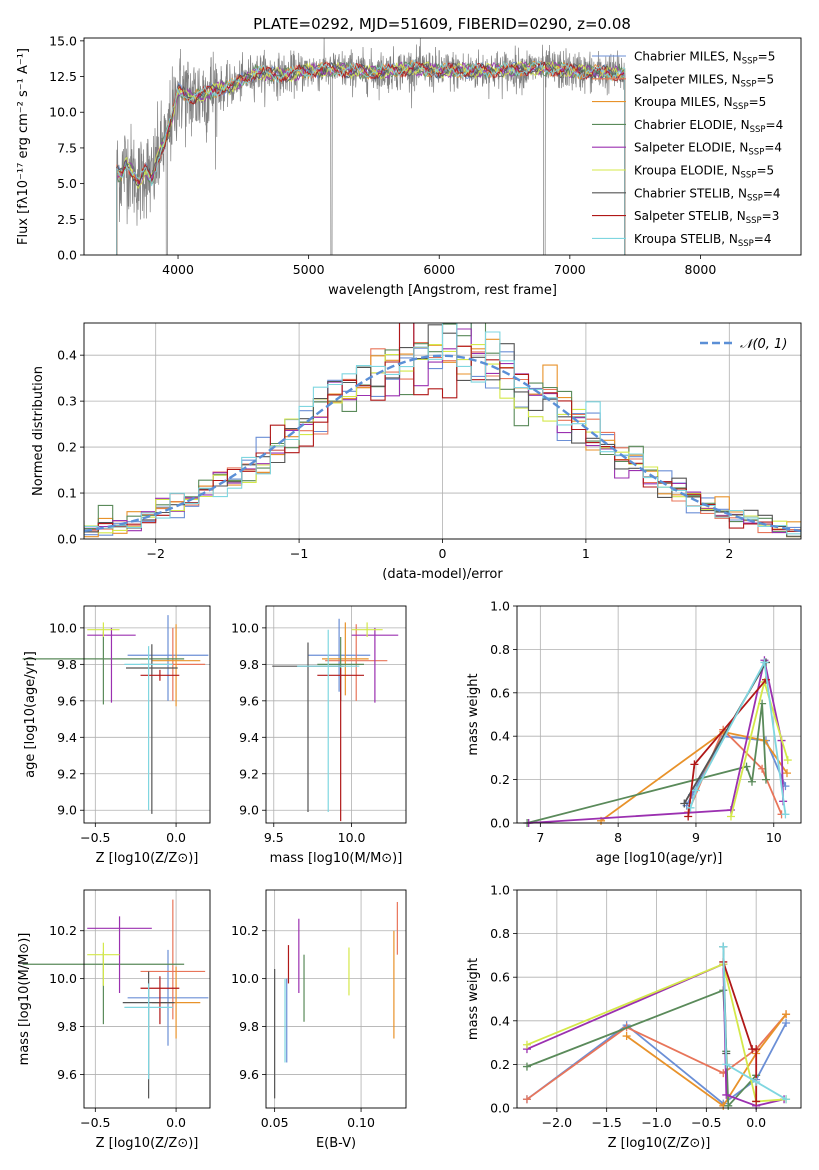 The image size is (819, 1170). I want to click on x-tick-label: 7, so click(540, 837).